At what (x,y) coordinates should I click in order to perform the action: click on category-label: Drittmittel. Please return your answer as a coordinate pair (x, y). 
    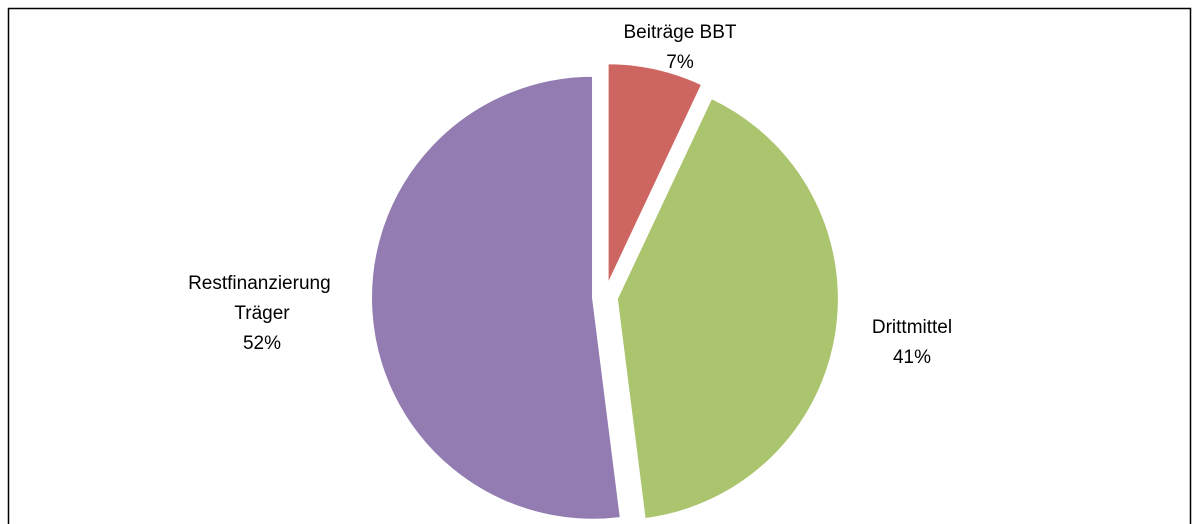
    Looking at the image, I should click on (912, 327).